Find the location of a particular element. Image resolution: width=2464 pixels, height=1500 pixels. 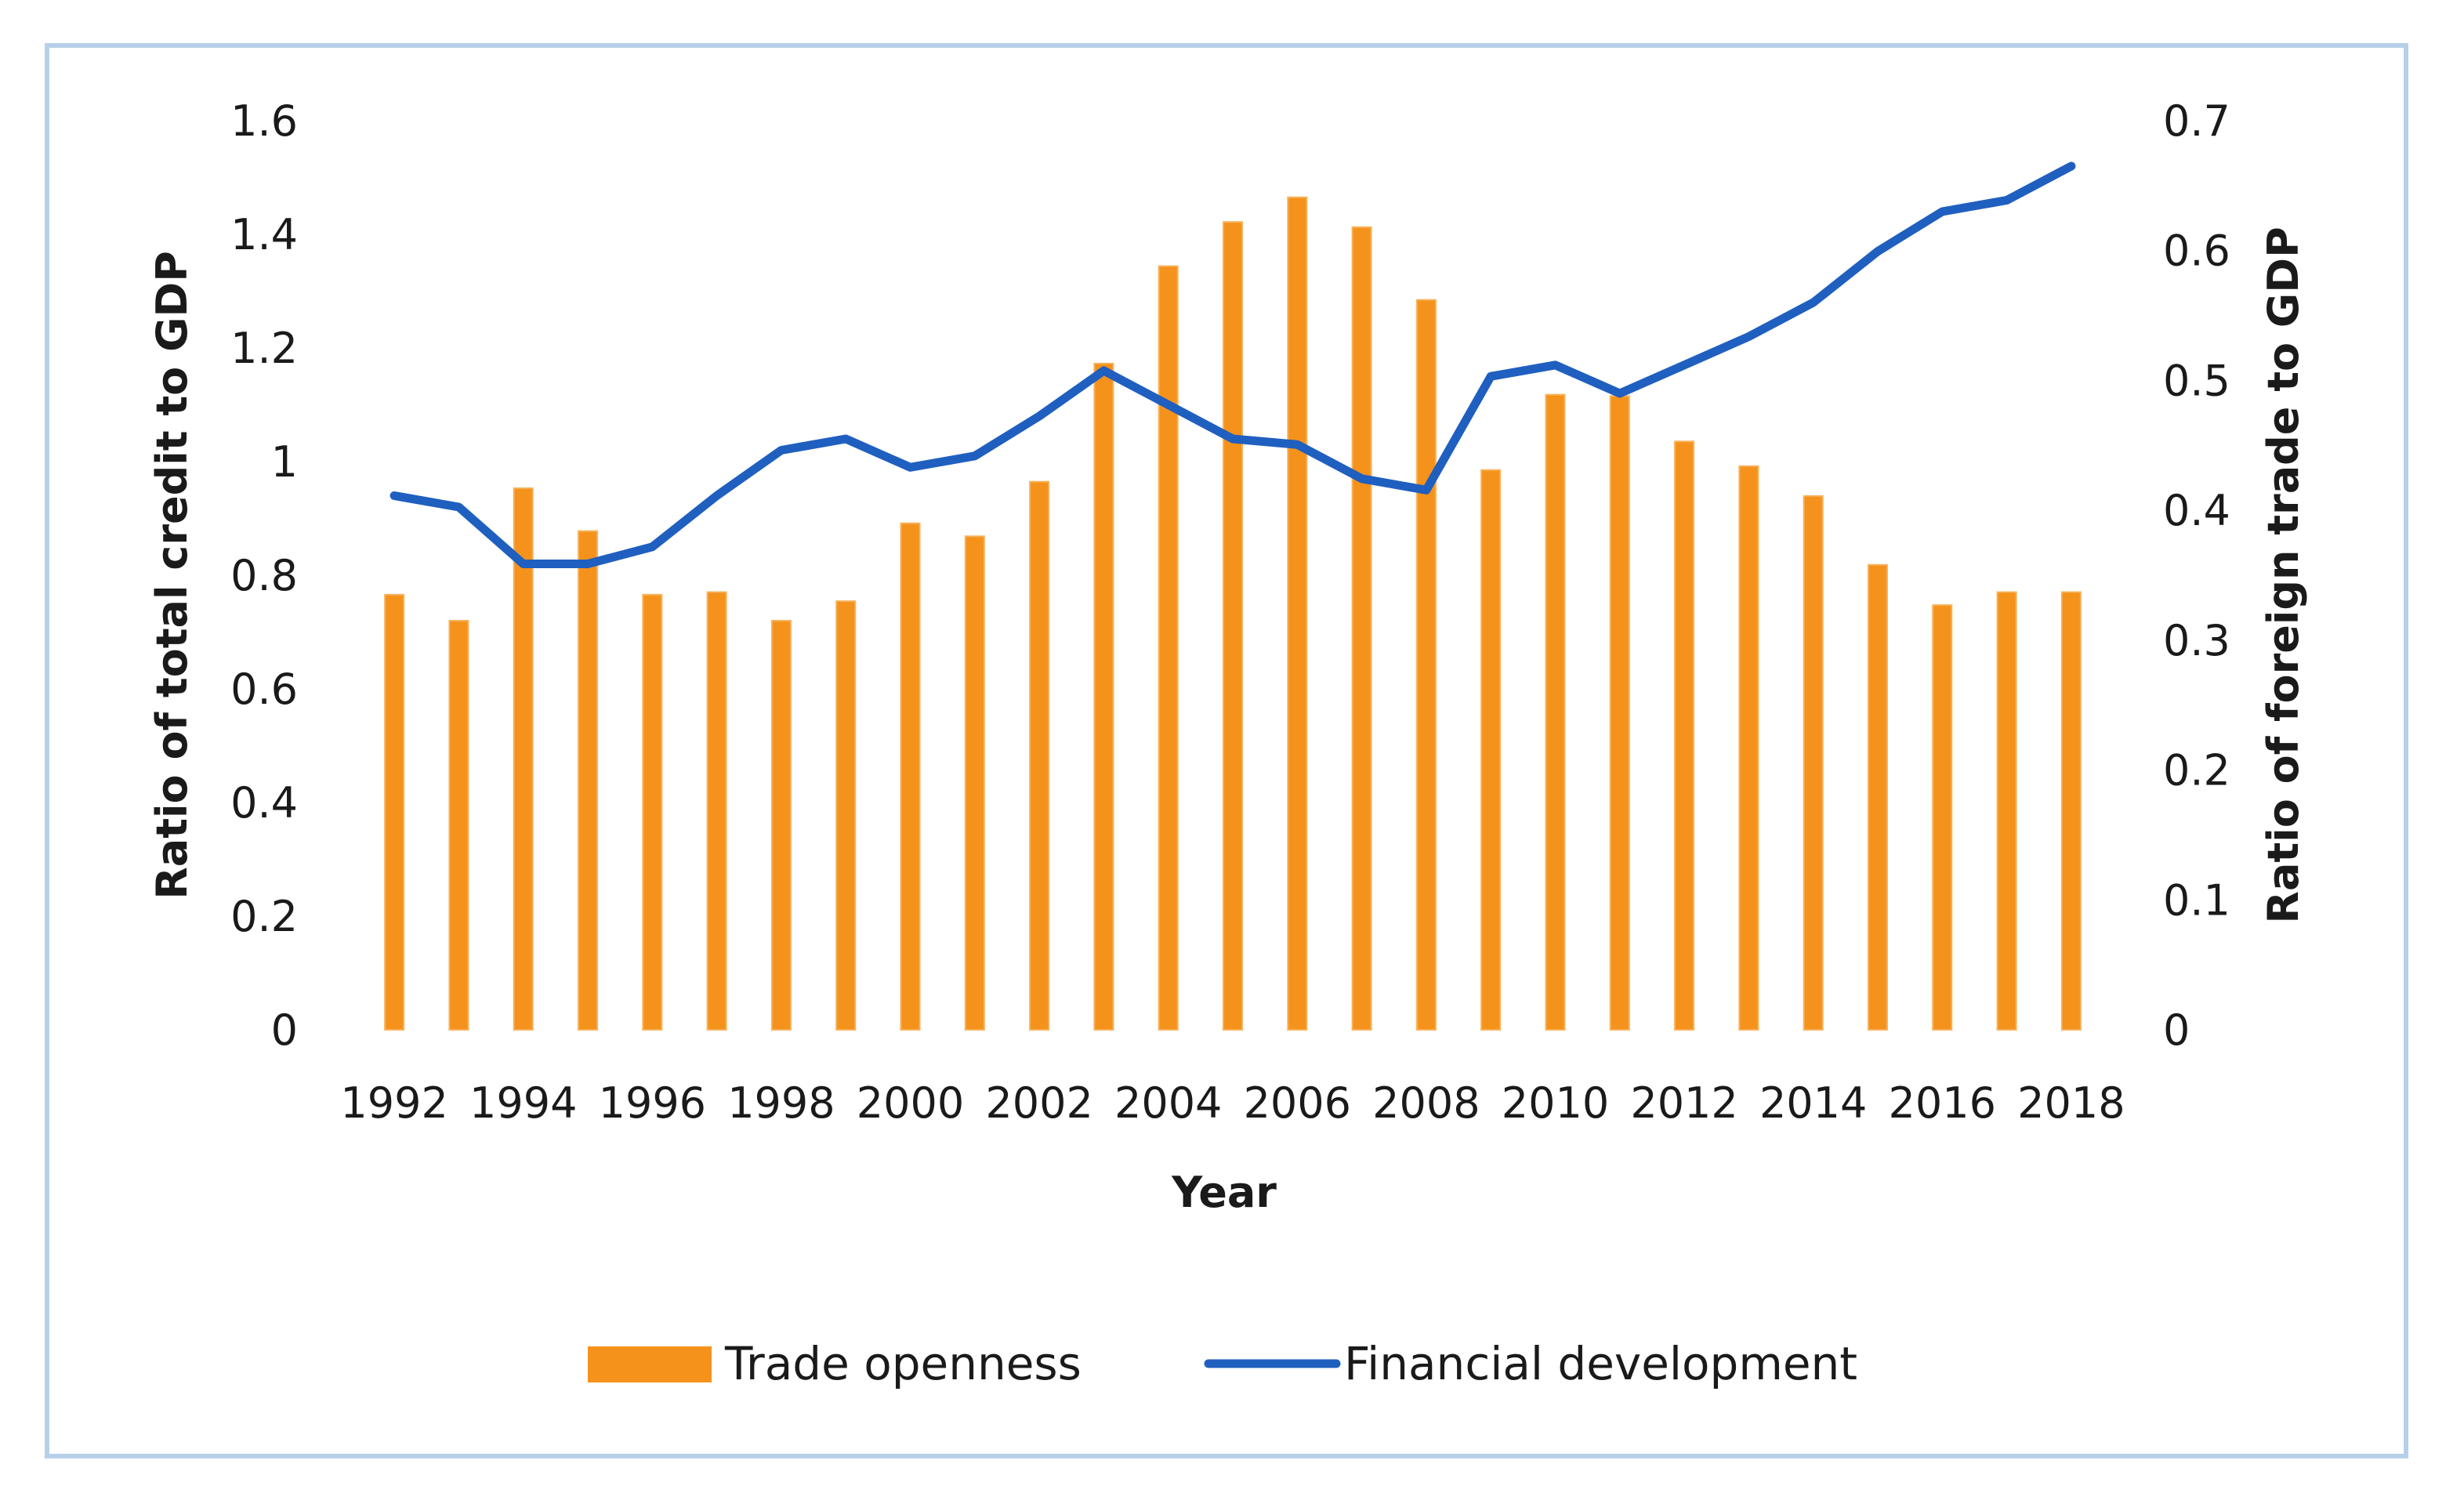

bar-trade-openness-2008 is located at coordinates (1426, 665).